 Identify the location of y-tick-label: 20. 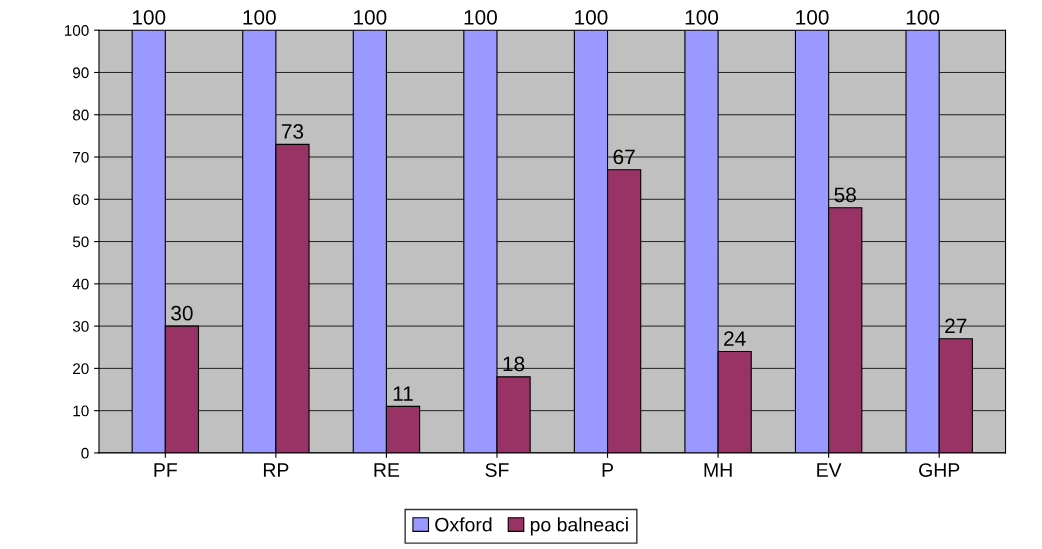
(81, 369).